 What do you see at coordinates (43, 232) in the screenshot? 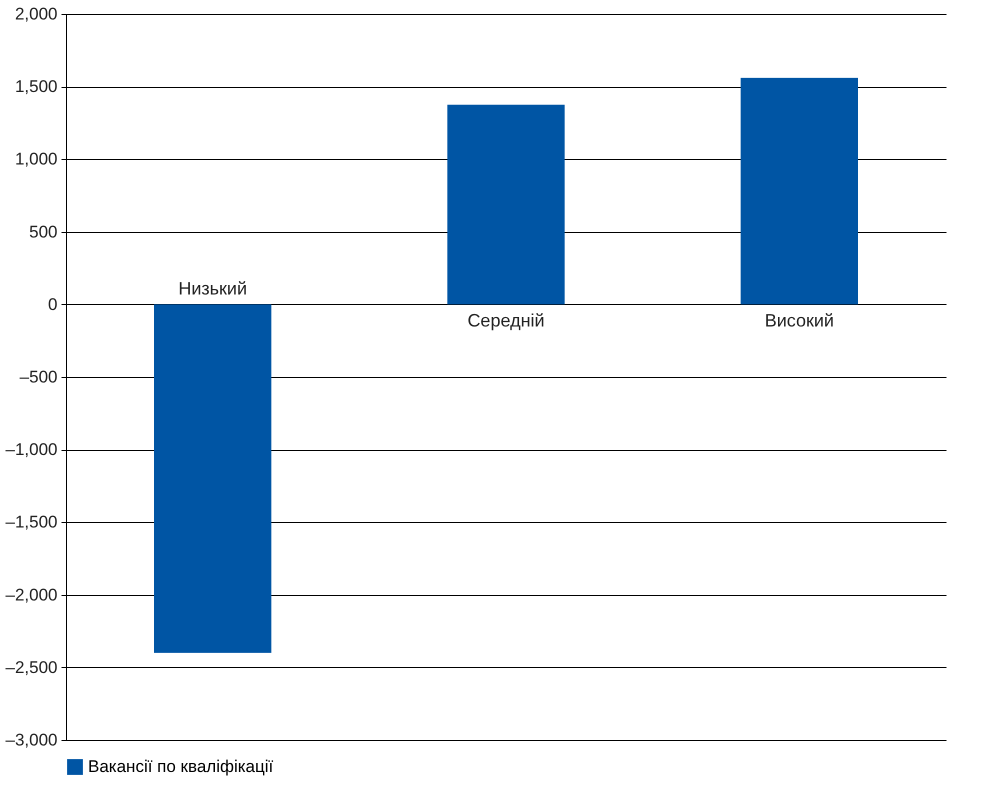
I see `y-tick-label: 500` at bounding box center [43, 232].